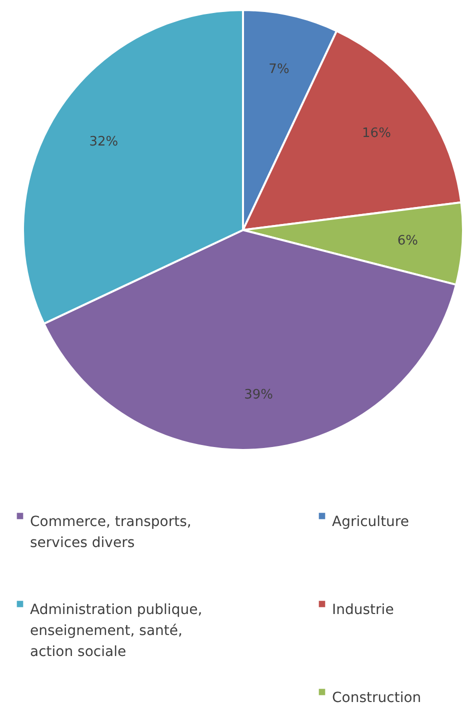 The height and width of the screenshot is (711, 464). Describe the element at coordinates (279, 69) in the screenshot. I see `data-label: 7%` at that location.